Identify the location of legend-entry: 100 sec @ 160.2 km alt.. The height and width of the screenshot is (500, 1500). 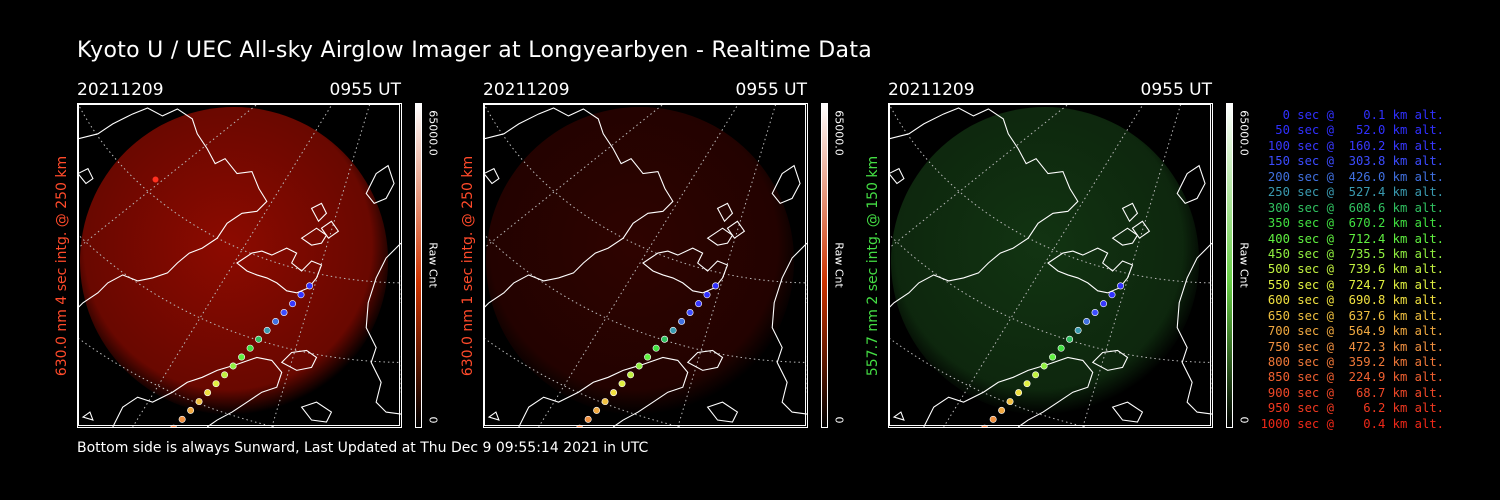
(1352, 145).